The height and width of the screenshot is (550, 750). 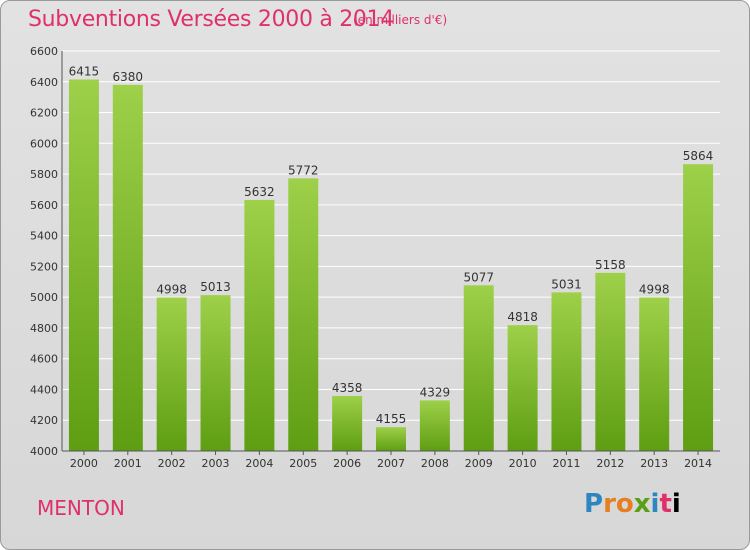 I want to click on y-tick-label: 4000, so click(x=44, y=451).